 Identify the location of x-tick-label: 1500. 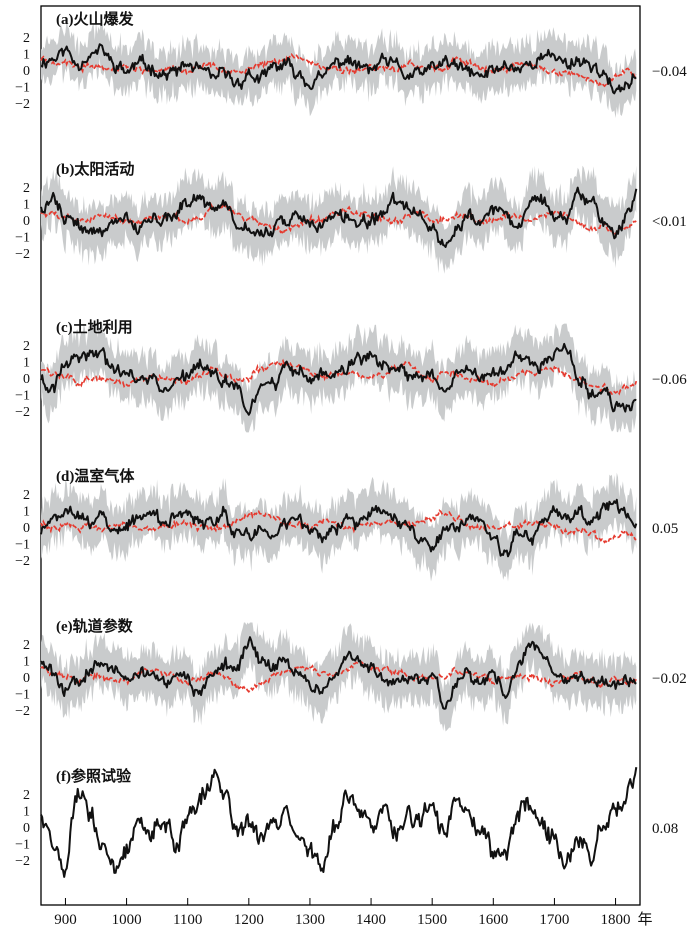
(432, 920).